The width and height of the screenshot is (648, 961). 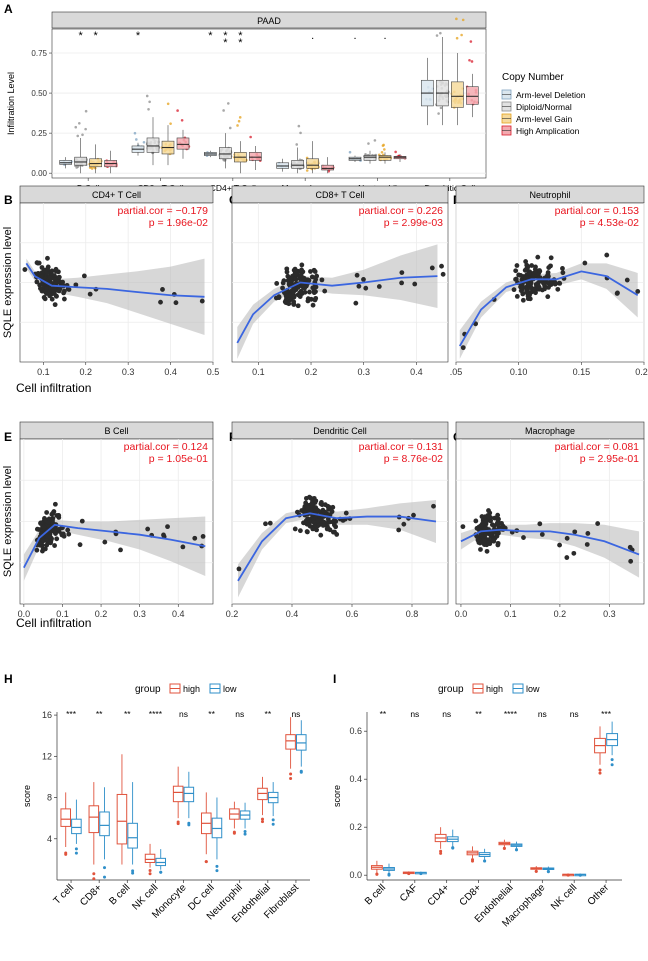 I want to click on y-tick-label: 8, so click(x=49, y=798).